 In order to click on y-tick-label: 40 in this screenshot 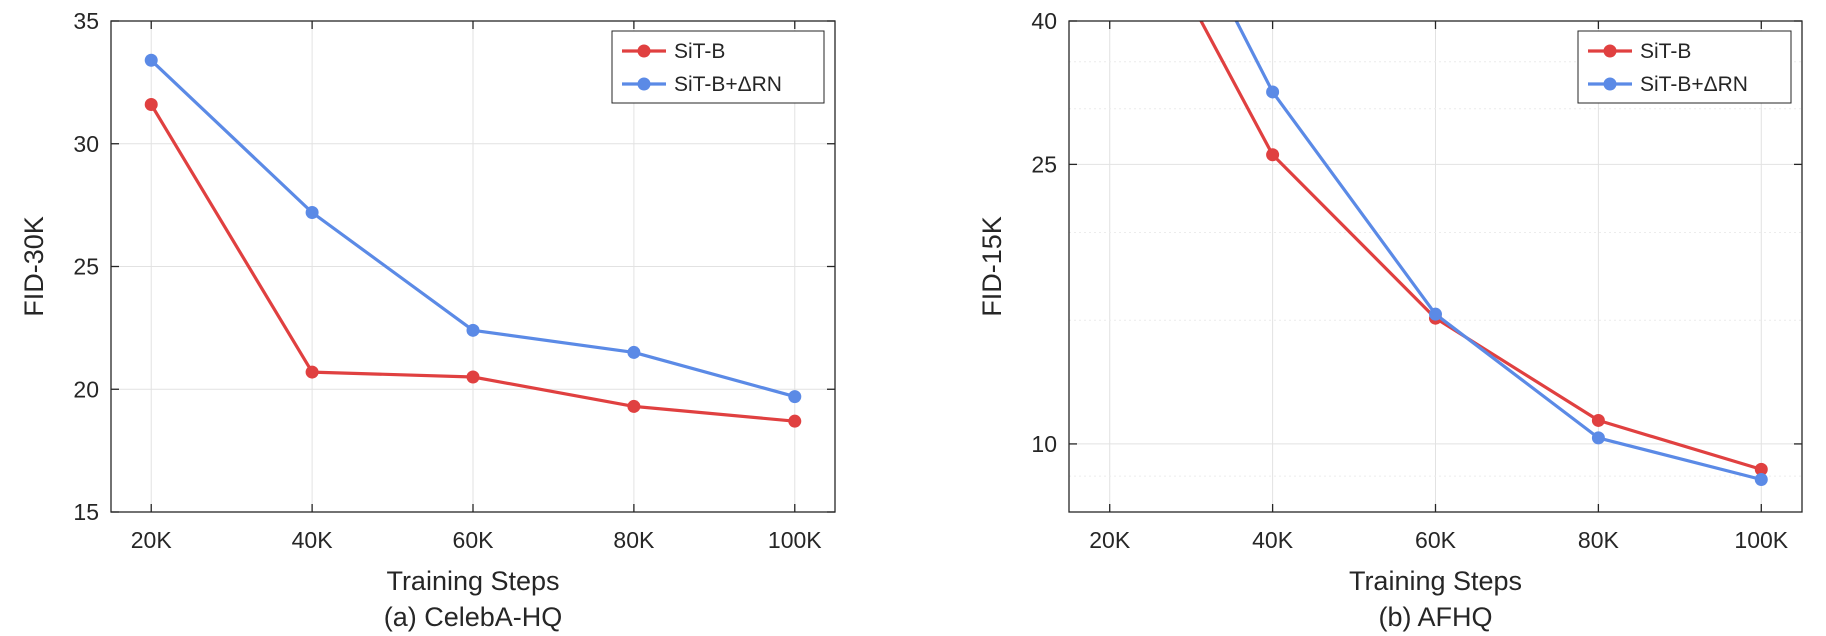, I will do `click(1044, 21)`.